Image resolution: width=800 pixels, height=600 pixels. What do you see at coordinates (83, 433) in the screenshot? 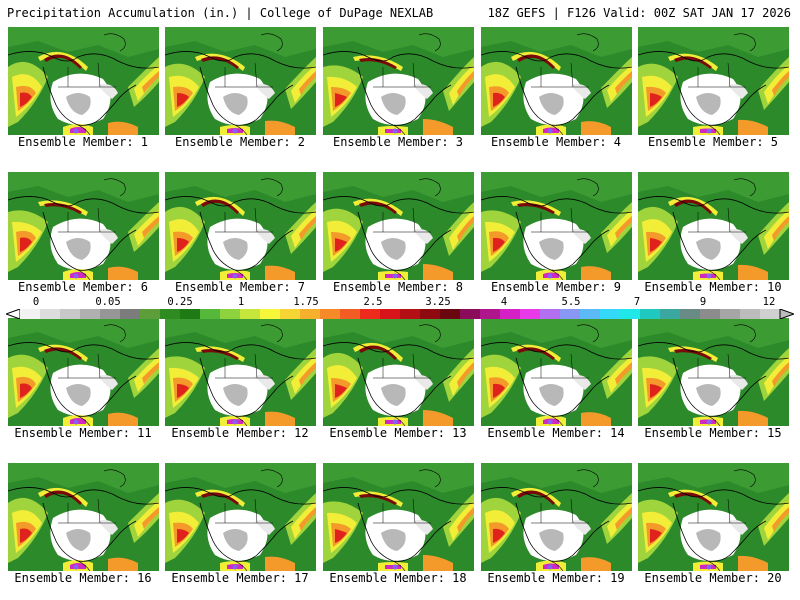
I see `ensemble-member-label: Ensemble Member: 11` at bounding box center [83, 433].